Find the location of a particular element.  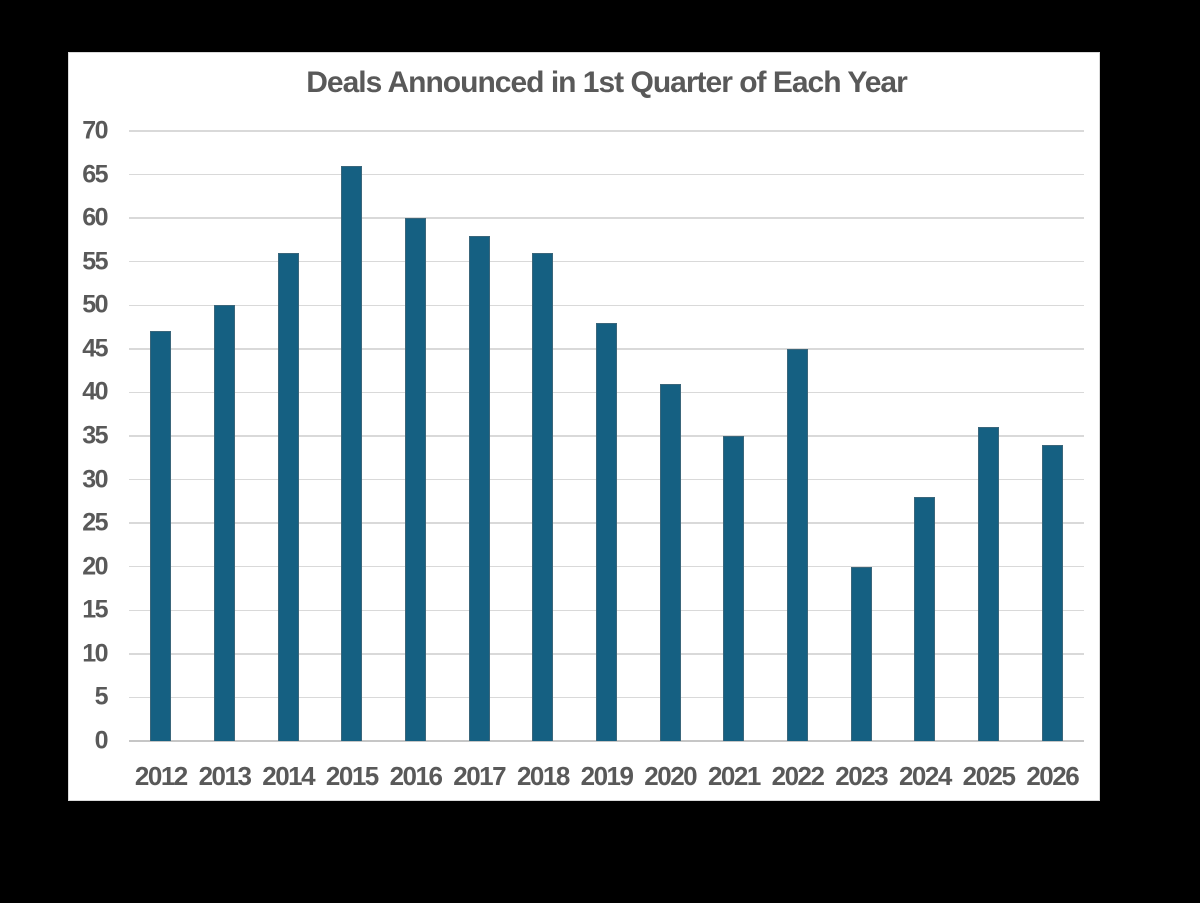

x-axis-line is located at coordinates (606, 741).